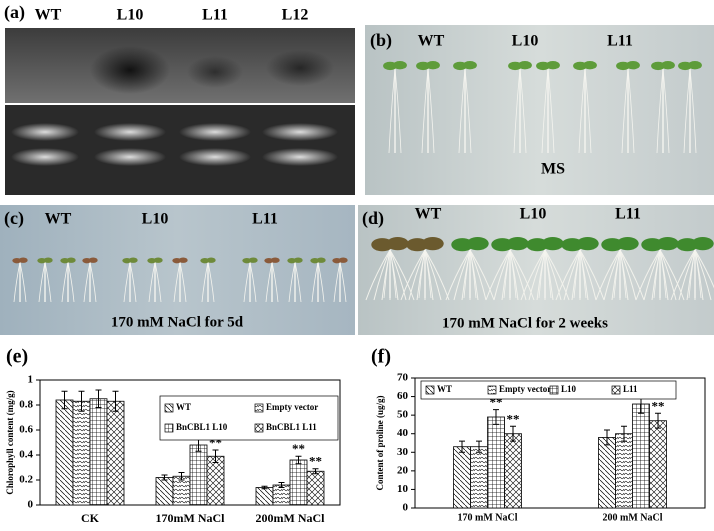  What do you see at coordinates (177, 322) in the screenshot?
I see `caption: 170 mM NaCl for 5d` at bounding box center [177, 322].